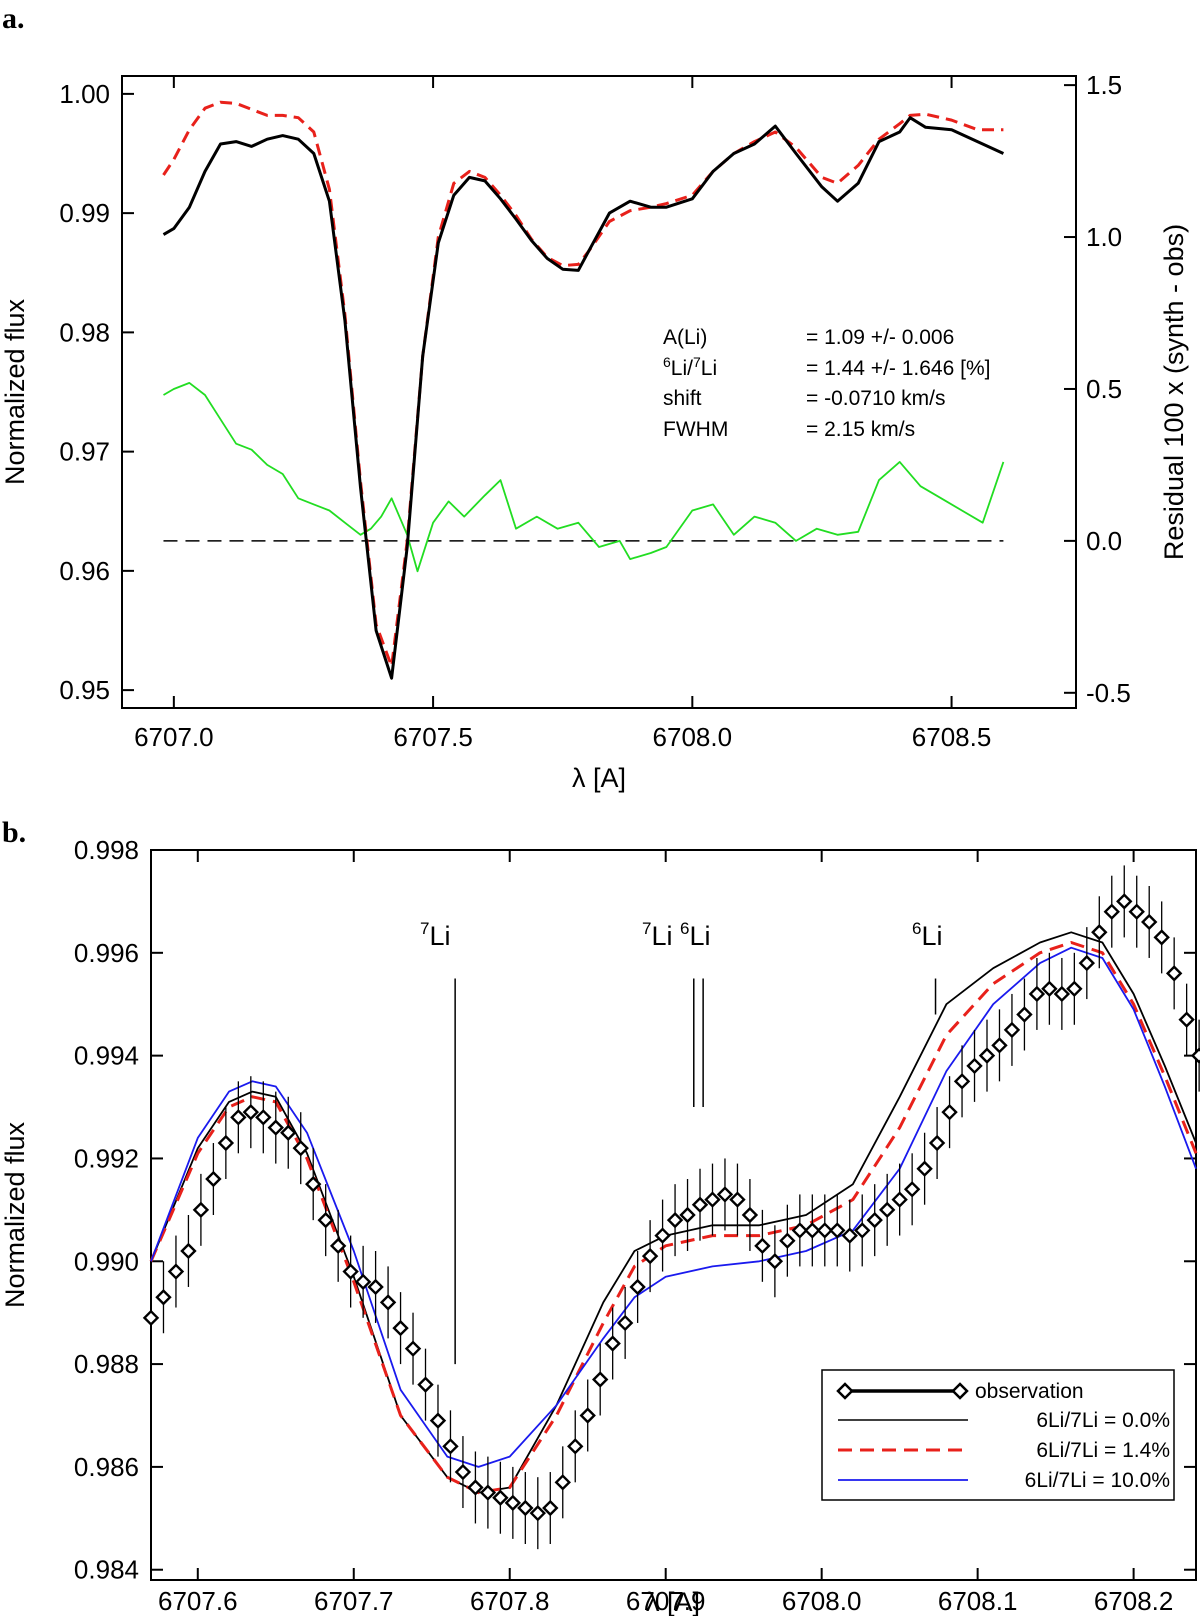 This screenshot has height=1616, width=1200. Describe the element at coordinates (84, 571) in the screenshot. I see `a-ytick-label: 0.96` at that location.